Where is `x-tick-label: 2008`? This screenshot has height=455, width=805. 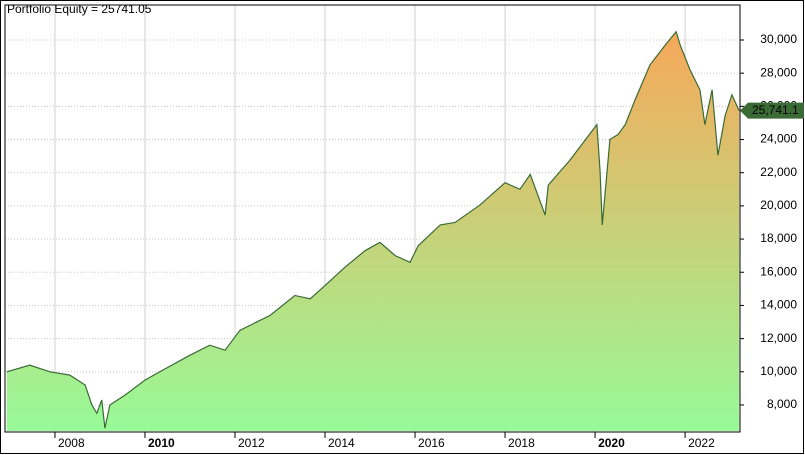
x-tick-label: 2008 is located at coordinates (71, 443).